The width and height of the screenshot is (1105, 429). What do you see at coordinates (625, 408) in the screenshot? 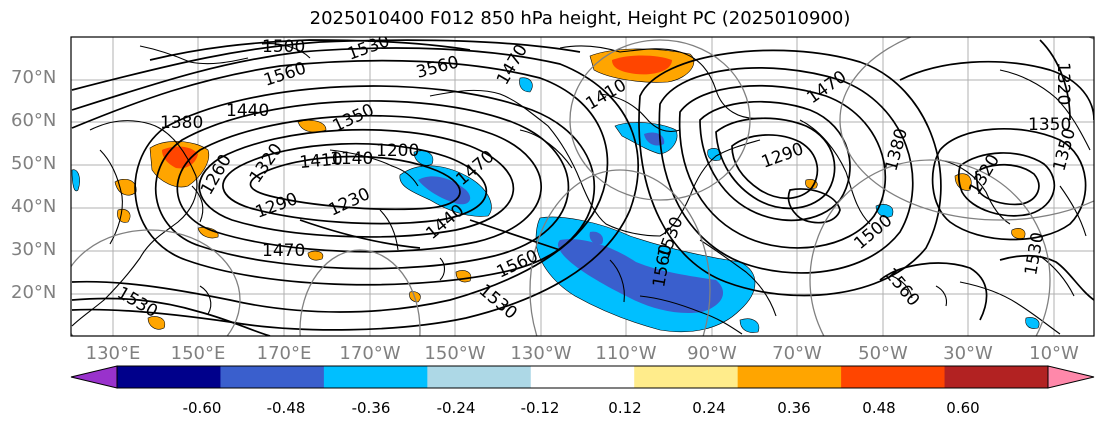
I see `colorbar-tick-label: 0.12` at bounding box center [625, 408].